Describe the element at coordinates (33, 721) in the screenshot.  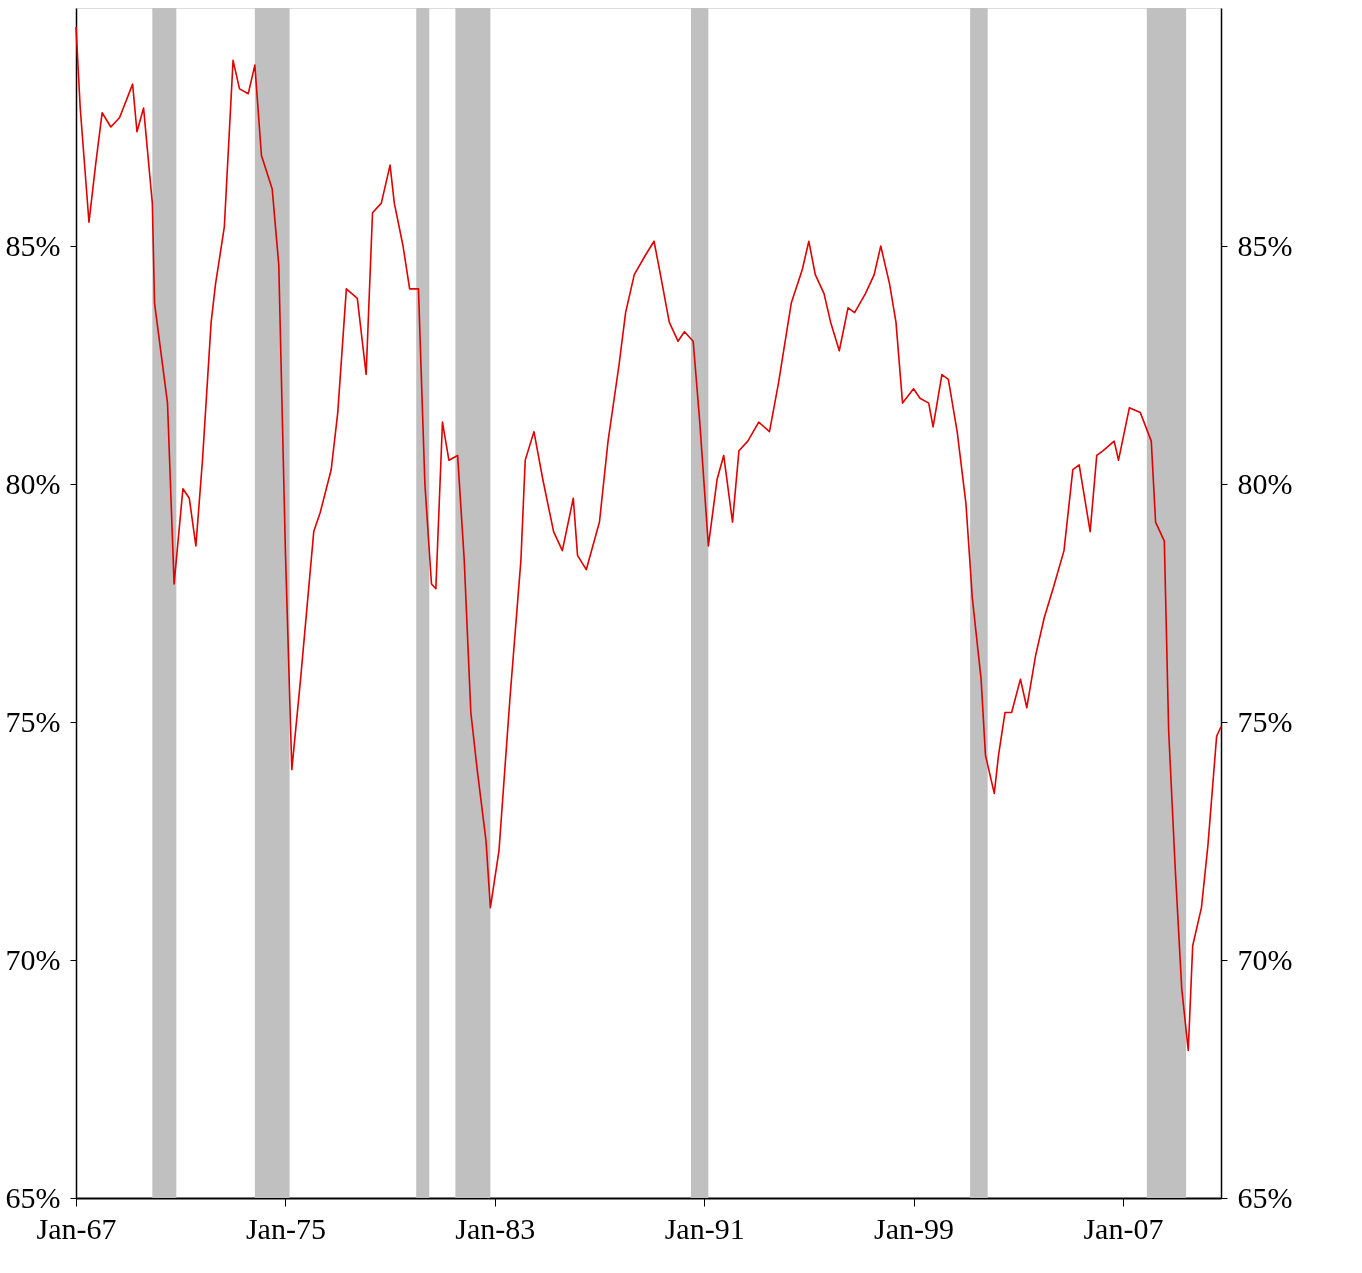
I see `y-tick-label: 75%` at that location.